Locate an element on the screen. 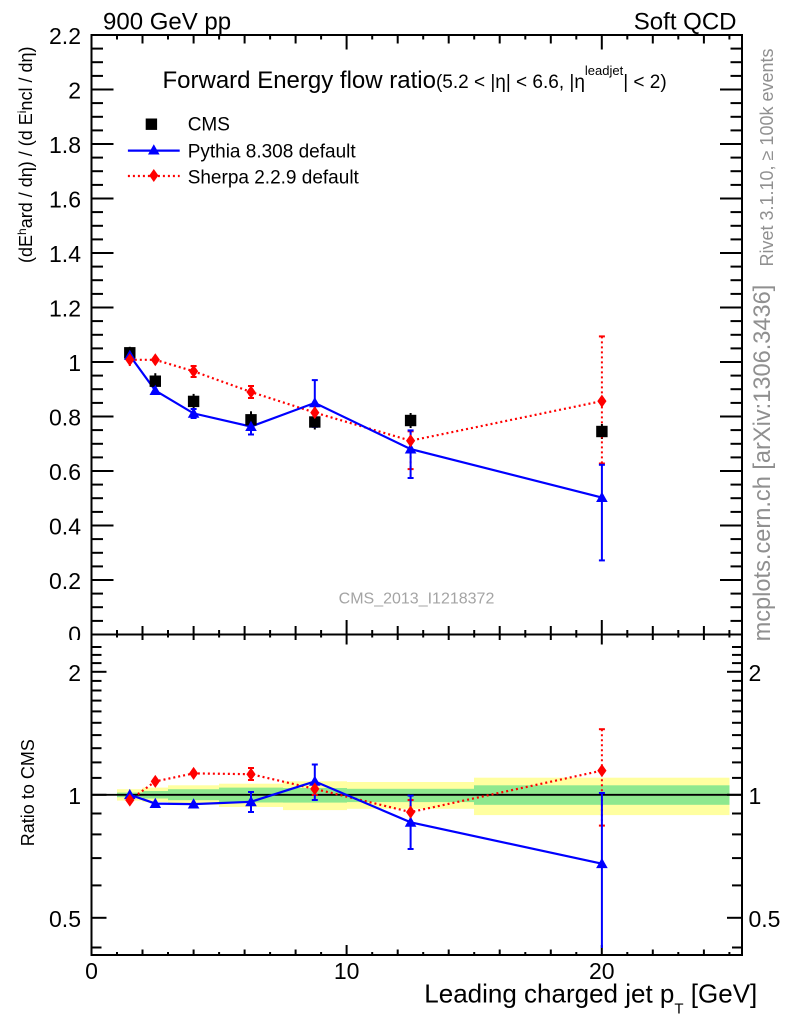 The image size is (786, 1029). svg-text: Rivet 3.1.10, ≥ 100k events is located at coordinates (767, 157).